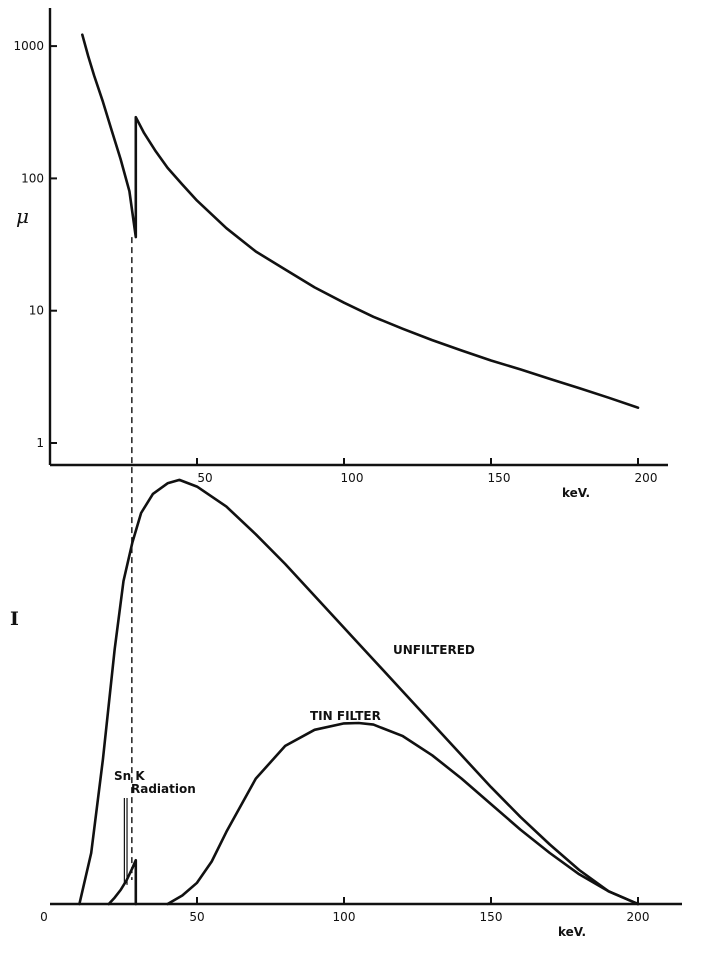 This screenshot has width=702, height=956. I want to click on sn-k-label: Sn K, so click(129, 776).